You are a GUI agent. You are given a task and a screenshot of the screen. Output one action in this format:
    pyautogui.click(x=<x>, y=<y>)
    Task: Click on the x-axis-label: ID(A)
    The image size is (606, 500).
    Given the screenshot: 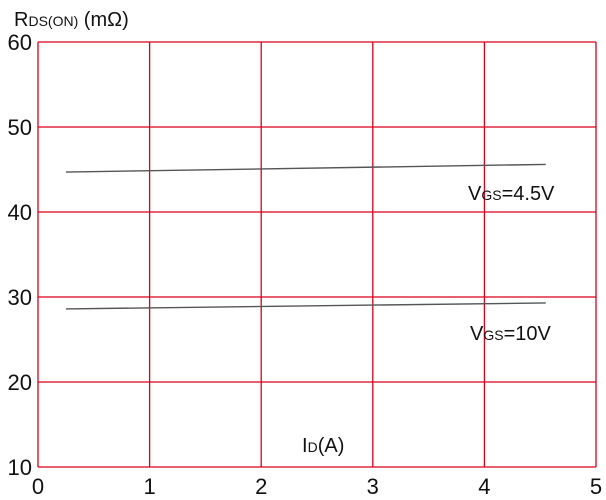 What is the action you would take?
    pyautogui.click(x=323, y=446)
    